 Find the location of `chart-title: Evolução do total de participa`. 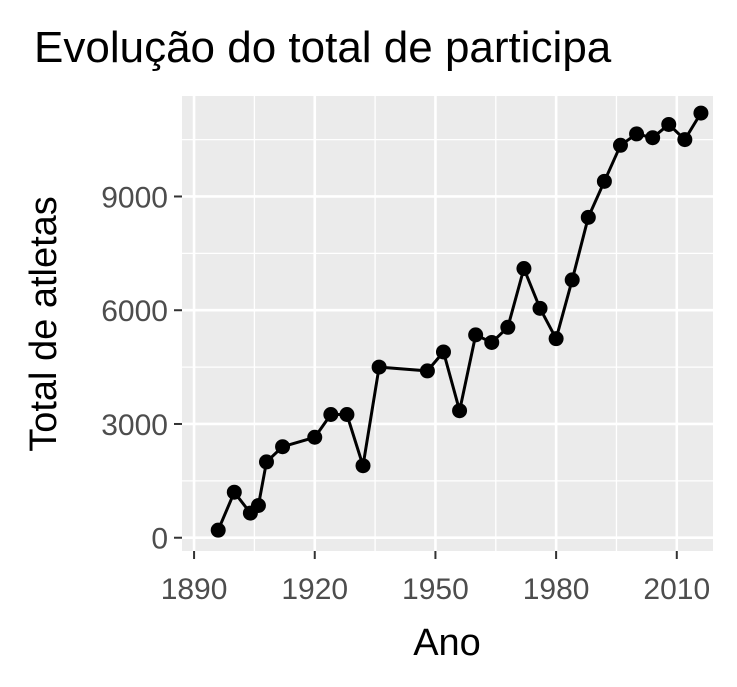

chart-title: Evolução do total de participa is located at coordinates (323, 47).